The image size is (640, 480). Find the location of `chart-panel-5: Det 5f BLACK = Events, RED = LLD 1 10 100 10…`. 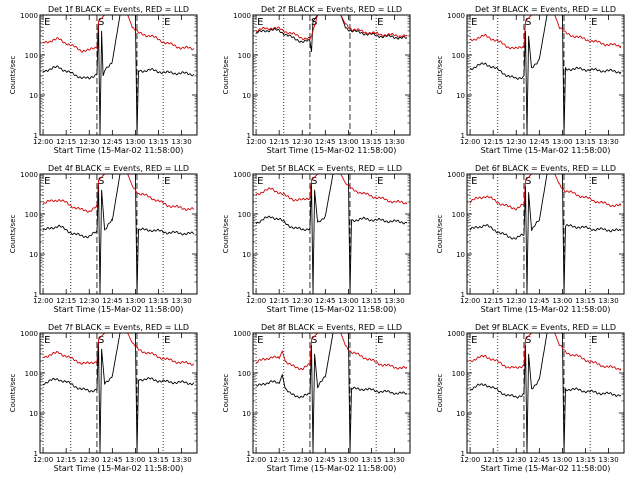

chart-panel-5: Det 5f BLACK = Events, RED = LLD 1 10 100 10… is located at coordinates (316, 239).